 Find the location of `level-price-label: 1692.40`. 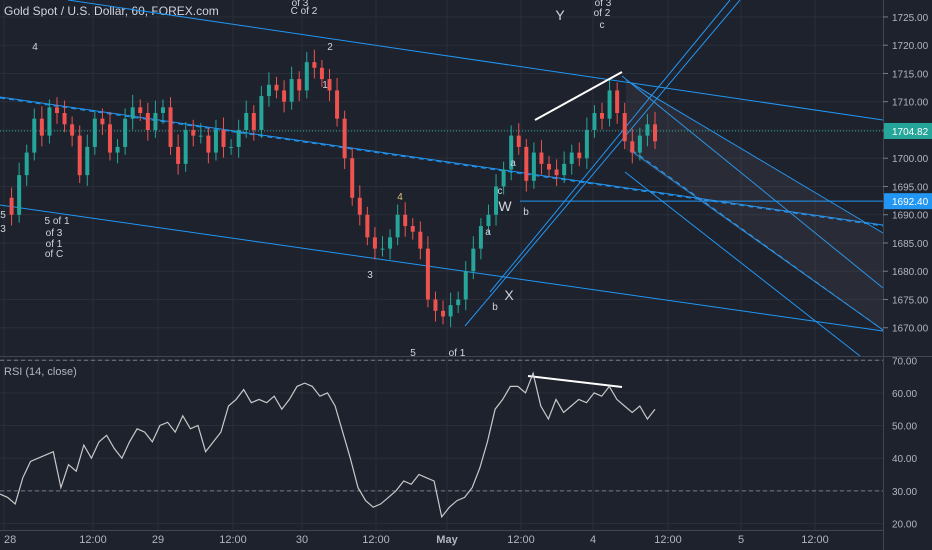

level-price-label: 1692.40 is located at coordinates (910, 202).